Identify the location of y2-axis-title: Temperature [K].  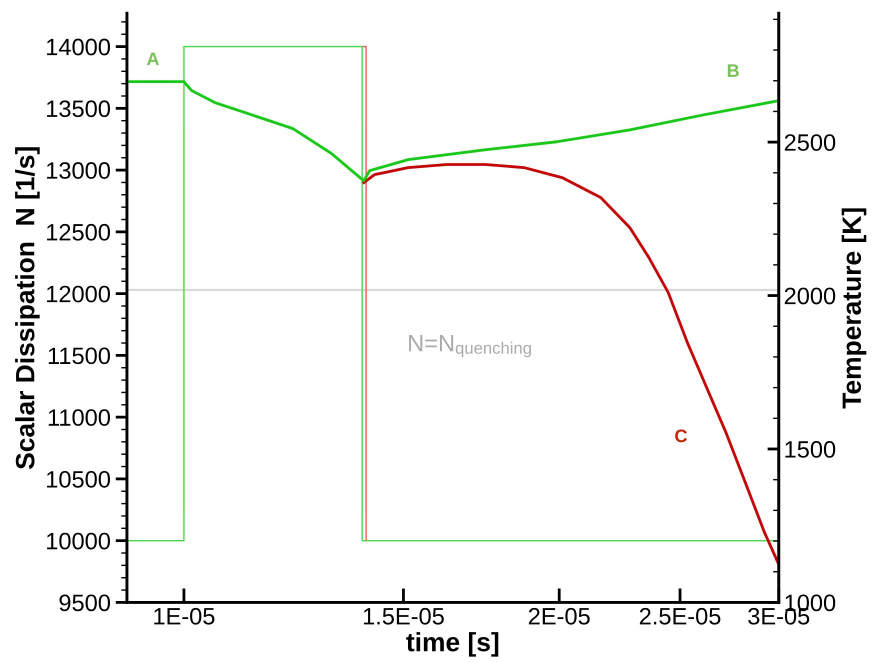
(854, 308).